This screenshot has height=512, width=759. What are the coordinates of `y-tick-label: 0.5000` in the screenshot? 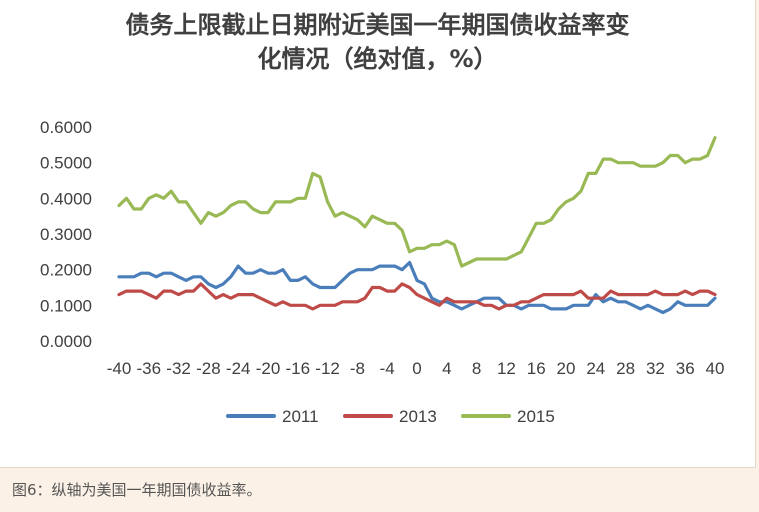 It's located at (66, 163).